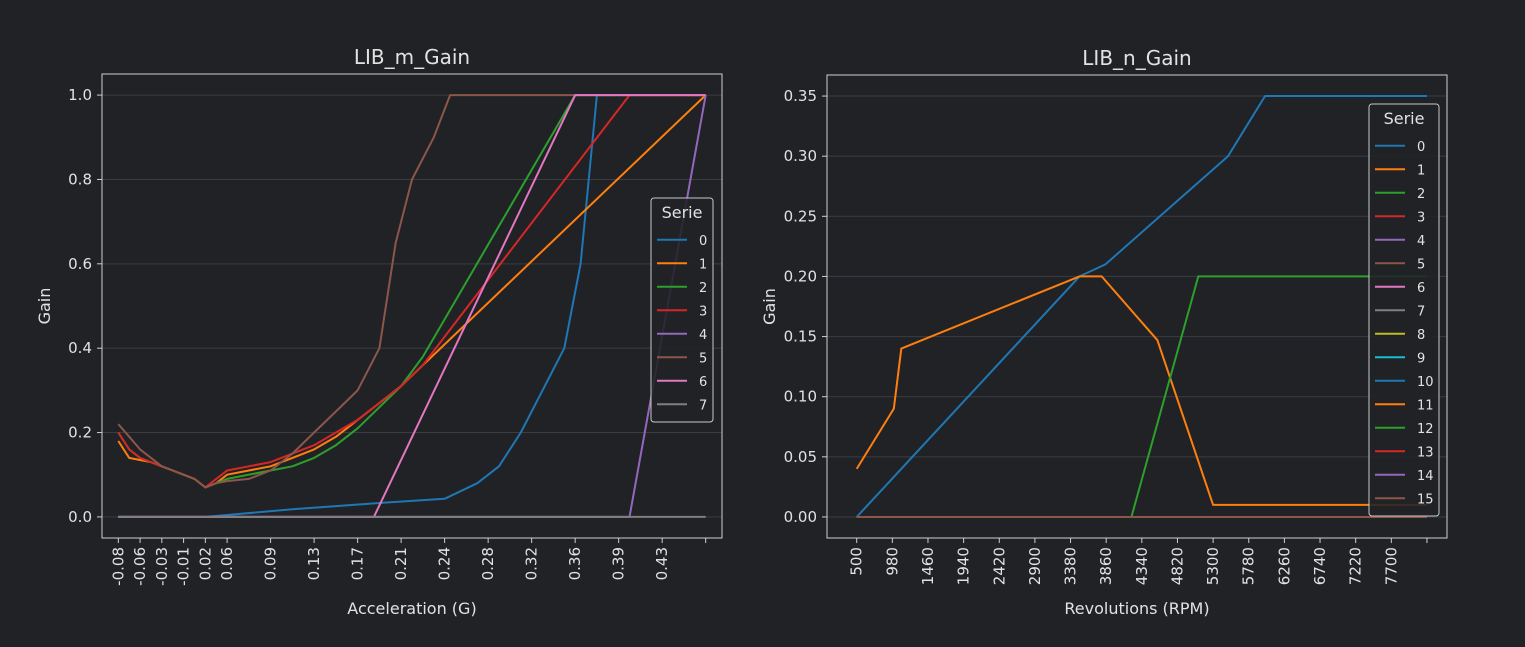  I want to click on y-tick-label: 0.4, so click(80, 348).